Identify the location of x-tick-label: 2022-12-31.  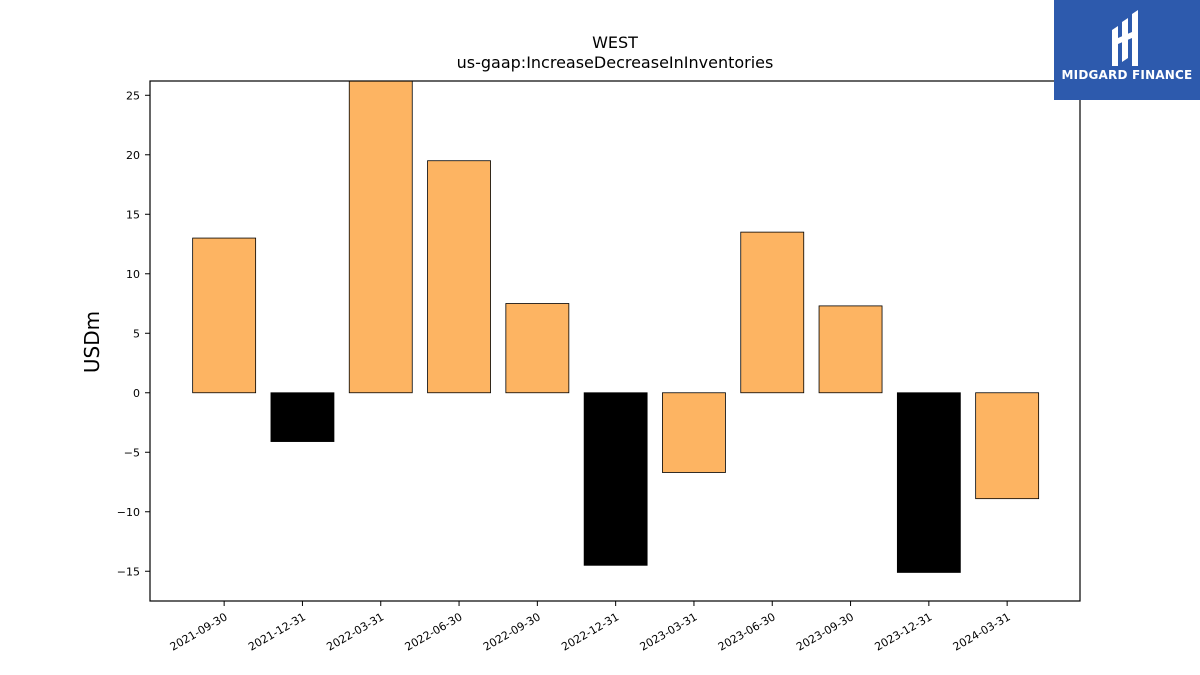
(590, 631).